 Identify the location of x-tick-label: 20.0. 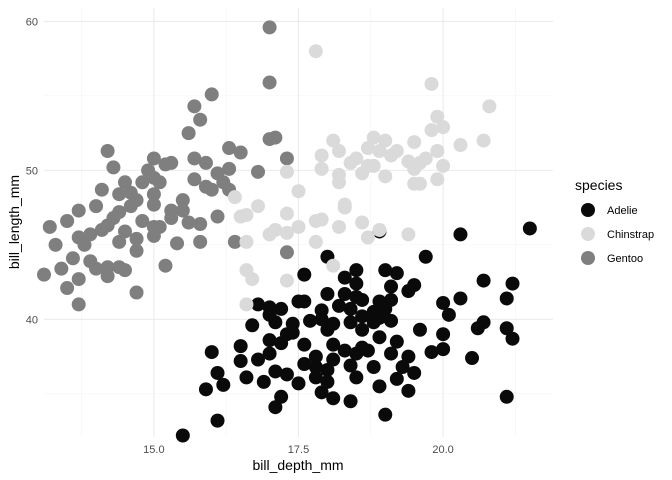
(442, 450).